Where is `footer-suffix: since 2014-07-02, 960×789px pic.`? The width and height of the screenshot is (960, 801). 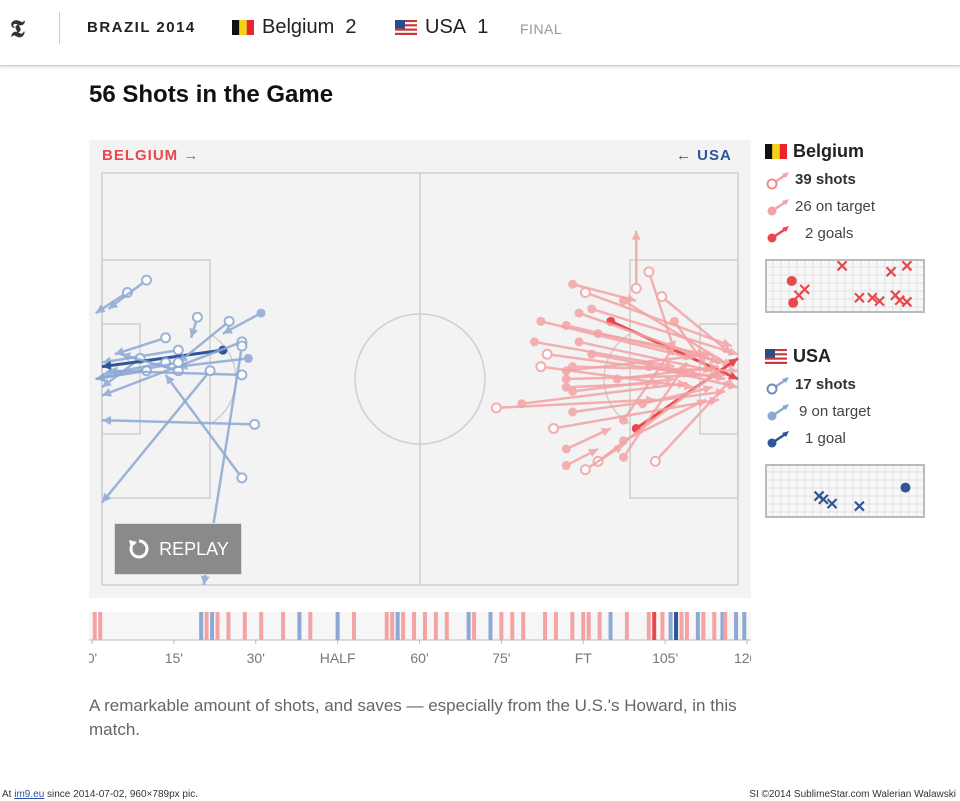
footer-suffix: since 2014-07-02, 960×789px pic. is located at coordinates (121, 794).